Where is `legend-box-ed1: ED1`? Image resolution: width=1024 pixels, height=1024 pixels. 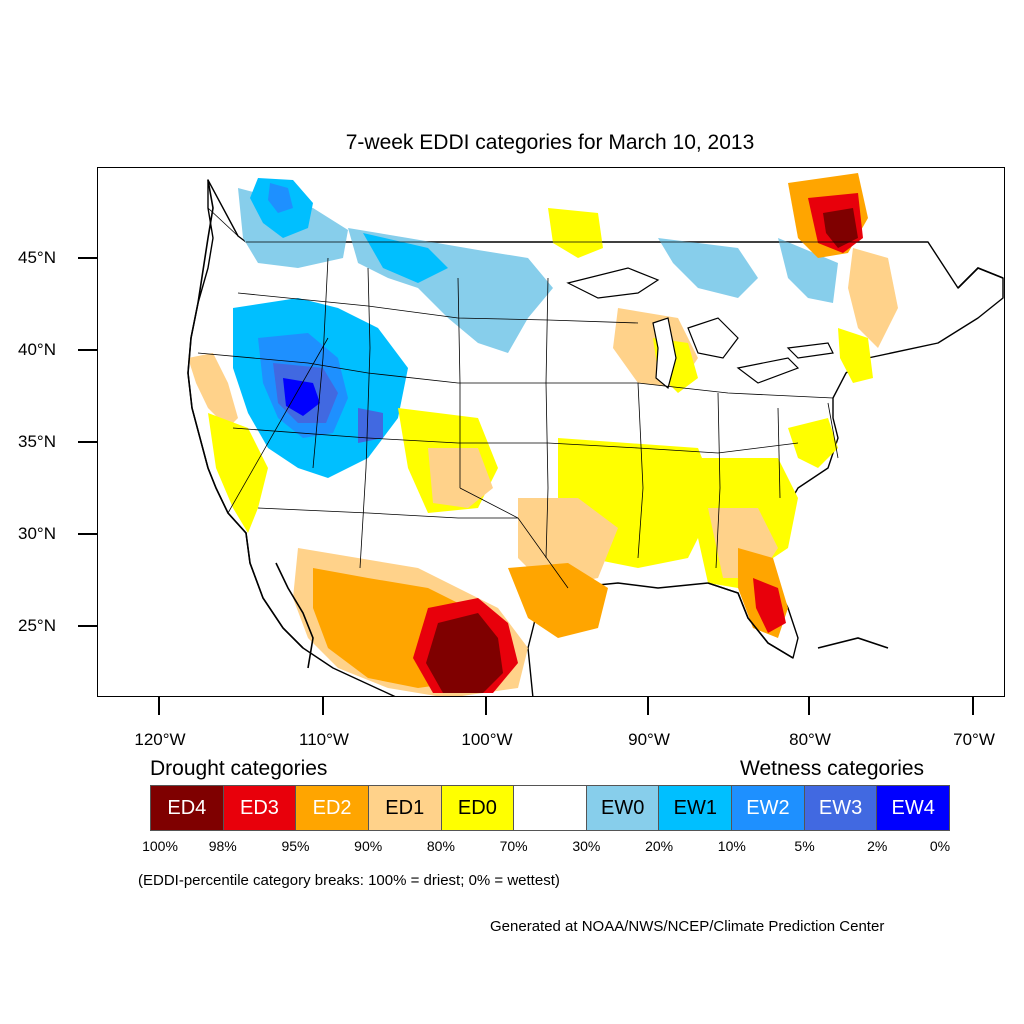
legend-box-ed1: ED1 is located at coordinates (405, 808).